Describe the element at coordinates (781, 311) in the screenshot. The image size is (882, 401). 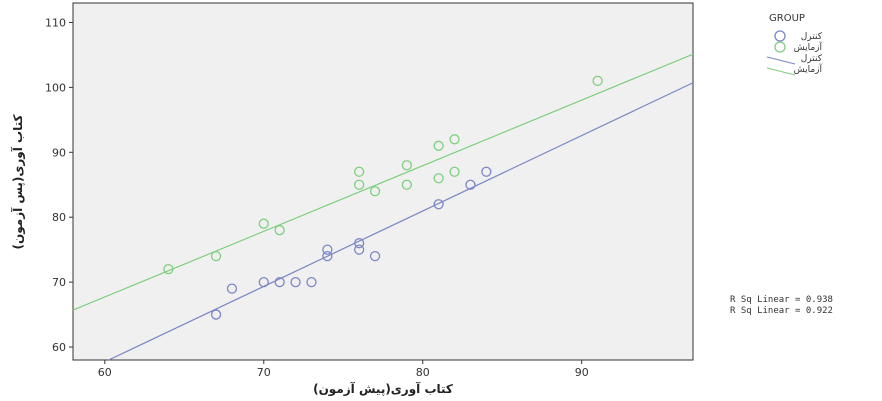
I see `r-squared-experimental: R Sq Linear = 0.922` at that location.